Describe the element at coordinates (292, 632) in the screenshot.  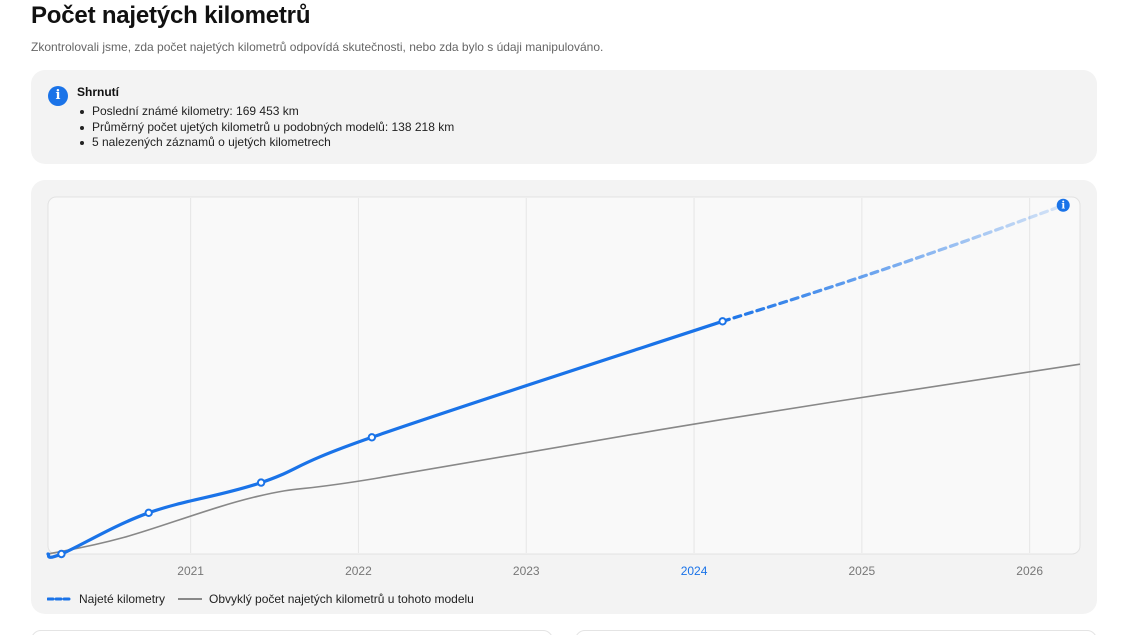
I see `bottom-card-left` at that location.